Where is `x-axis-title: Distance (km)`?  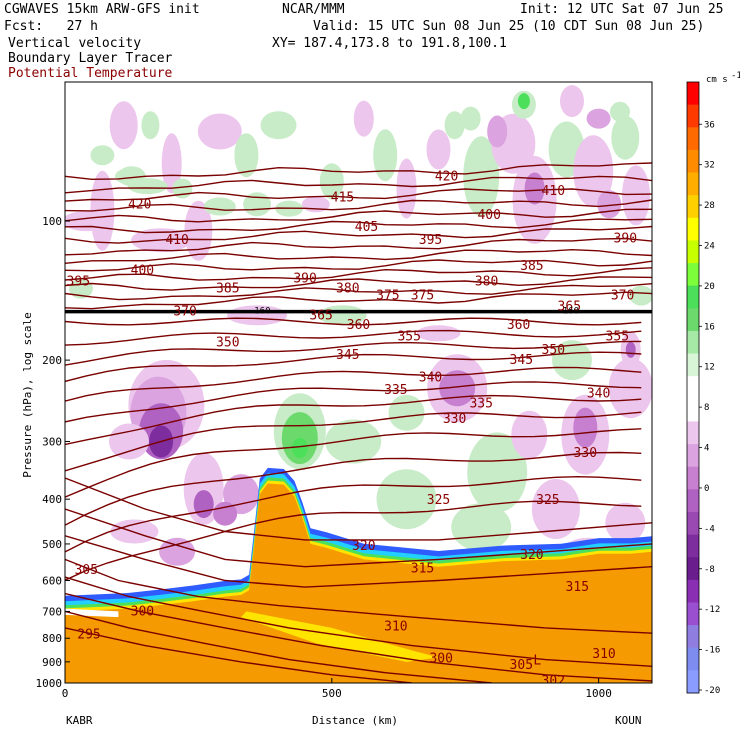 x-axis-title: Distance (km) is located at coordinates (355, 720).